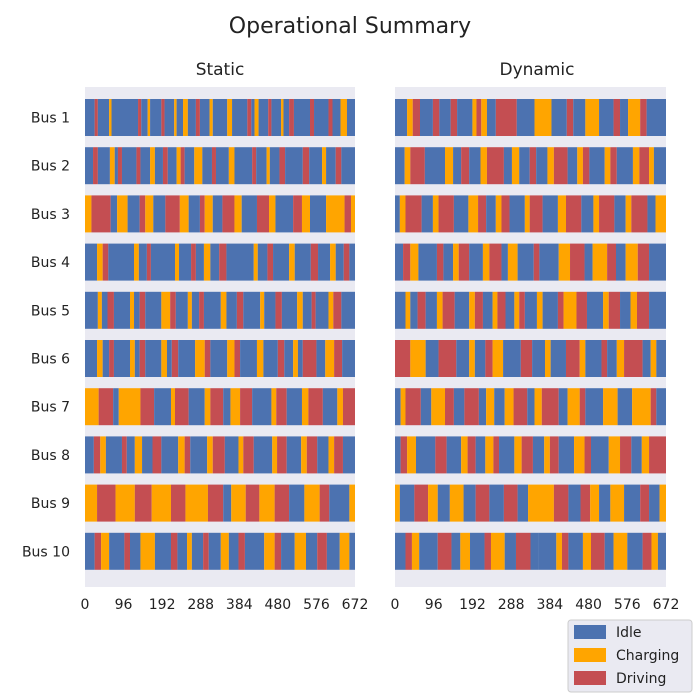  What do you see at coordinates (666, 605) in the screenshot?
I see `x-tick-label: 672` at bounding box center [666, 605].